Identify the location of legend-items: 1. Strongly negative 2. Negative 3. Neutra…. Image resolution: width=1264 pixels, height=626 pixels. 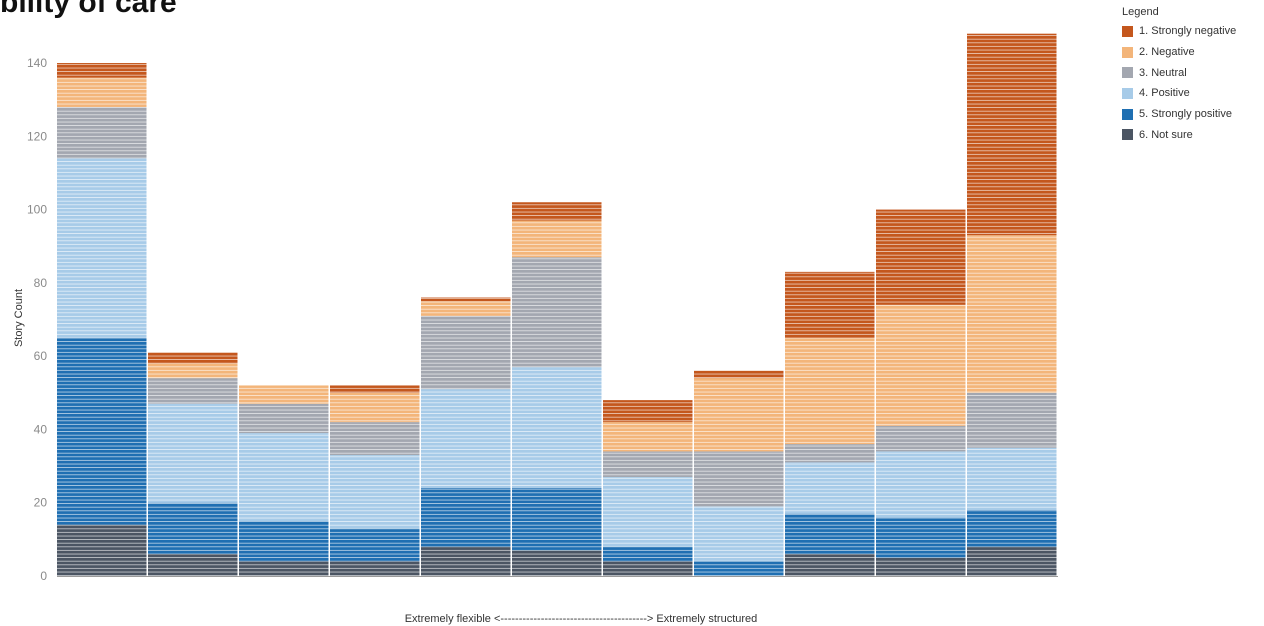
(1179, 83).